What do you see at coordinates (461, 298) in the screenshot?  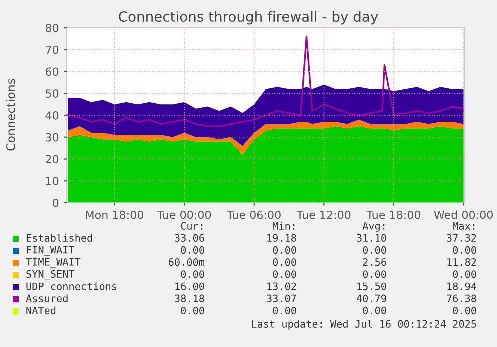 I see `text: 76.38` at bounding box center [461, 298].